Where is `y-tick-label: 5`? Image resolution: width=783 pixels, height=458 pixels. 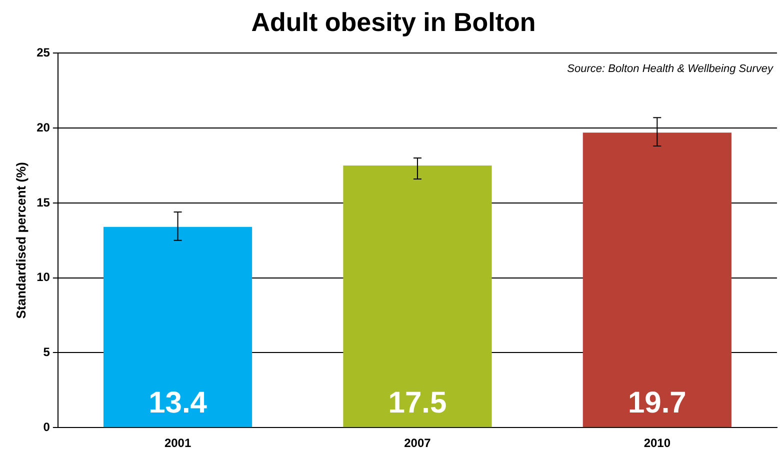
y-tick-label: 5 is located at coordinates (46, 352).